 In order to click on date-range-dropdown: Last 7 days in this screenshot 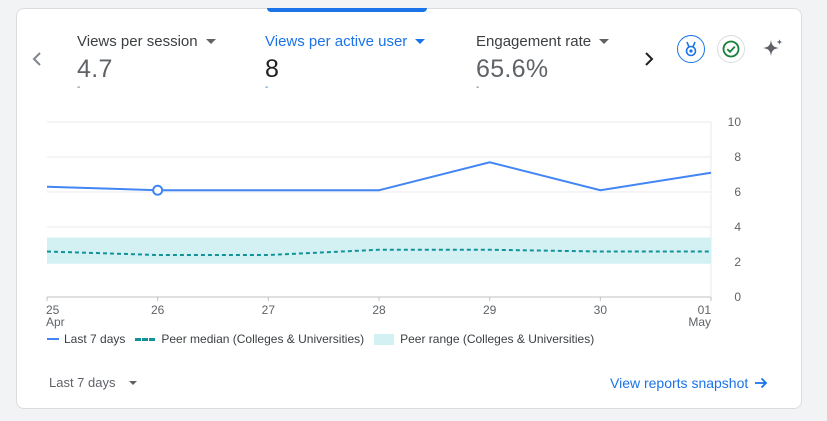, I will do `click(93, 382)`.